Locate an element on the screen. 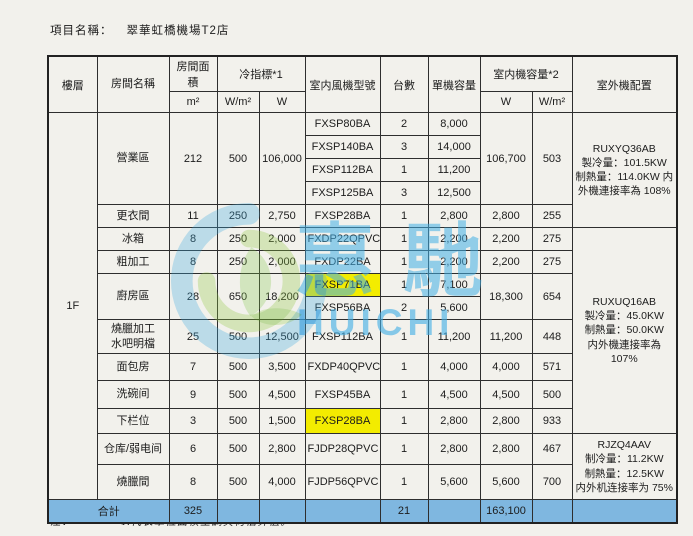 The width and height of the screenshot is (693, 536). indoor-wm2-cell: 500 is located at coordinates (552, 394).